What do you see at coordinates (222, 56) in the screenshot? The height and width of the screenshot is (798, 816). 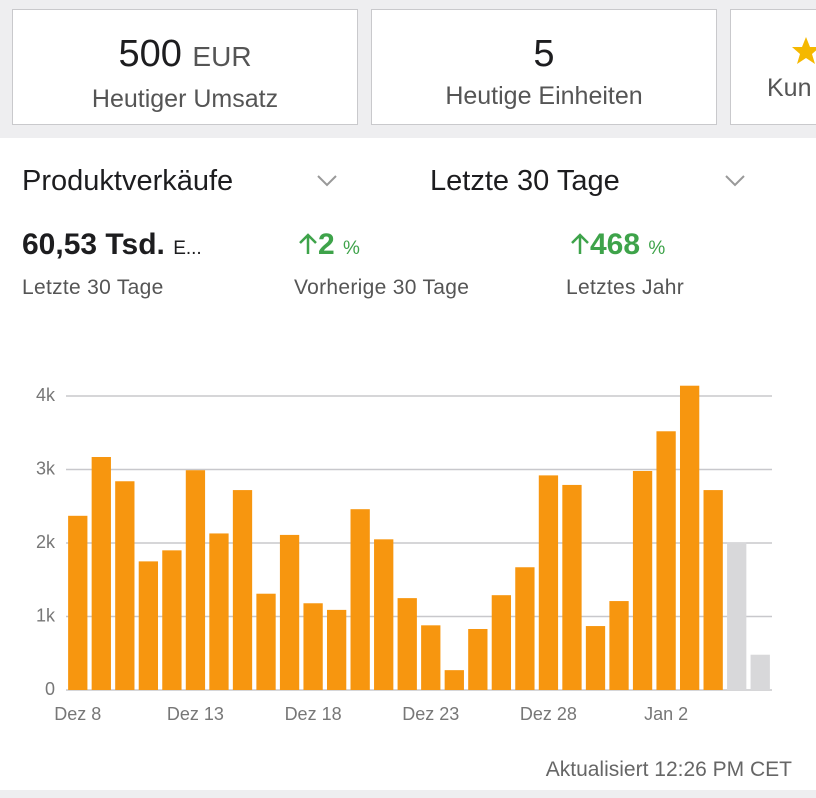 I see `card-unit: EUR` at bounding box center [222, 56].